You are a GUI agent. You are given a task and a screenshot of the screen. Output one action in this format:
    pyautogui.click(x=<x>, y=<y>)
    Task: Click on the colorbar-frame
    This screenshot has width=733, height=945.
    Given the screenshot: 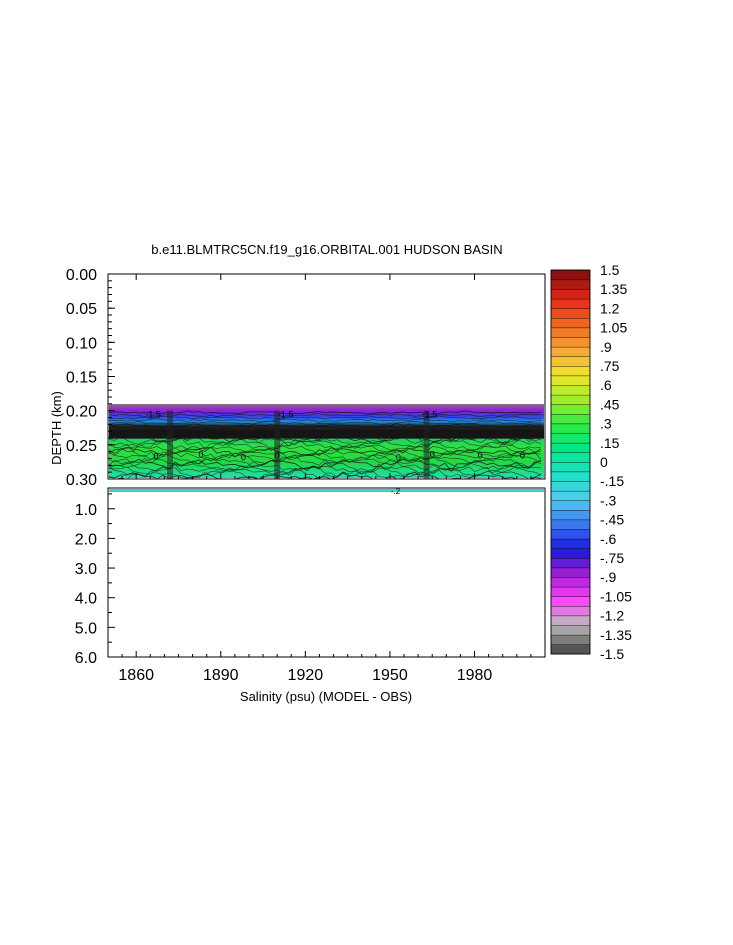 What is the action you would take?
    pyautogui.click(x=570, y=462)
    